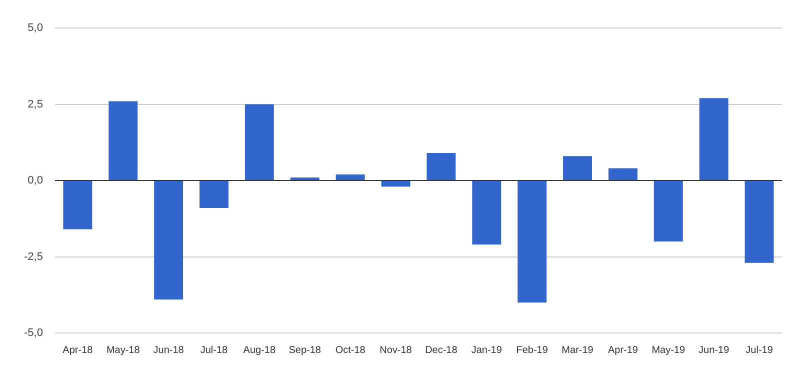 The width and height of the screenshot is (800, 371). Describe the element at coordinates (35, 104) in the screenshot. I see `y-tick-label: 2,5` at that location.